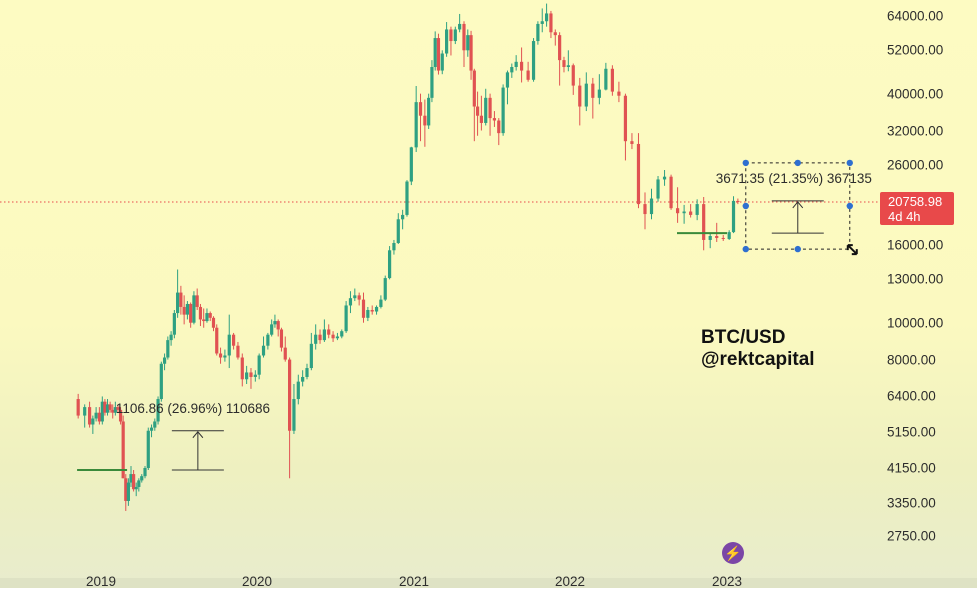 This screenshot has height=589, width=977. I want to click on lightning-icon: ⚡, so click(733, 553).